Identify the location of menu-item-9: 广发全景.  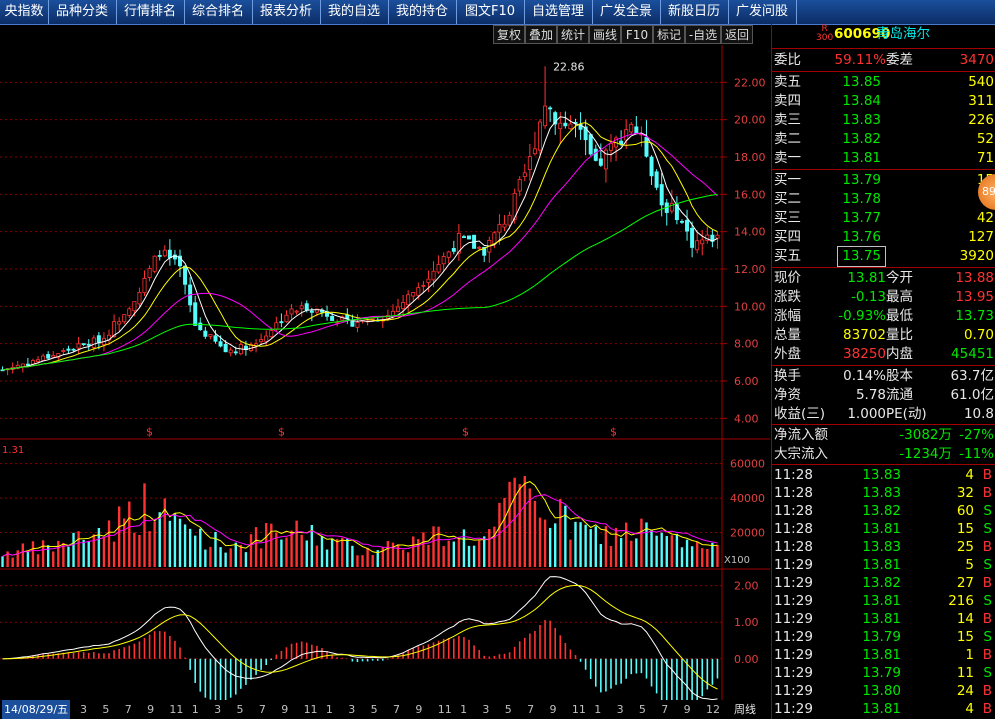
(626, 12).